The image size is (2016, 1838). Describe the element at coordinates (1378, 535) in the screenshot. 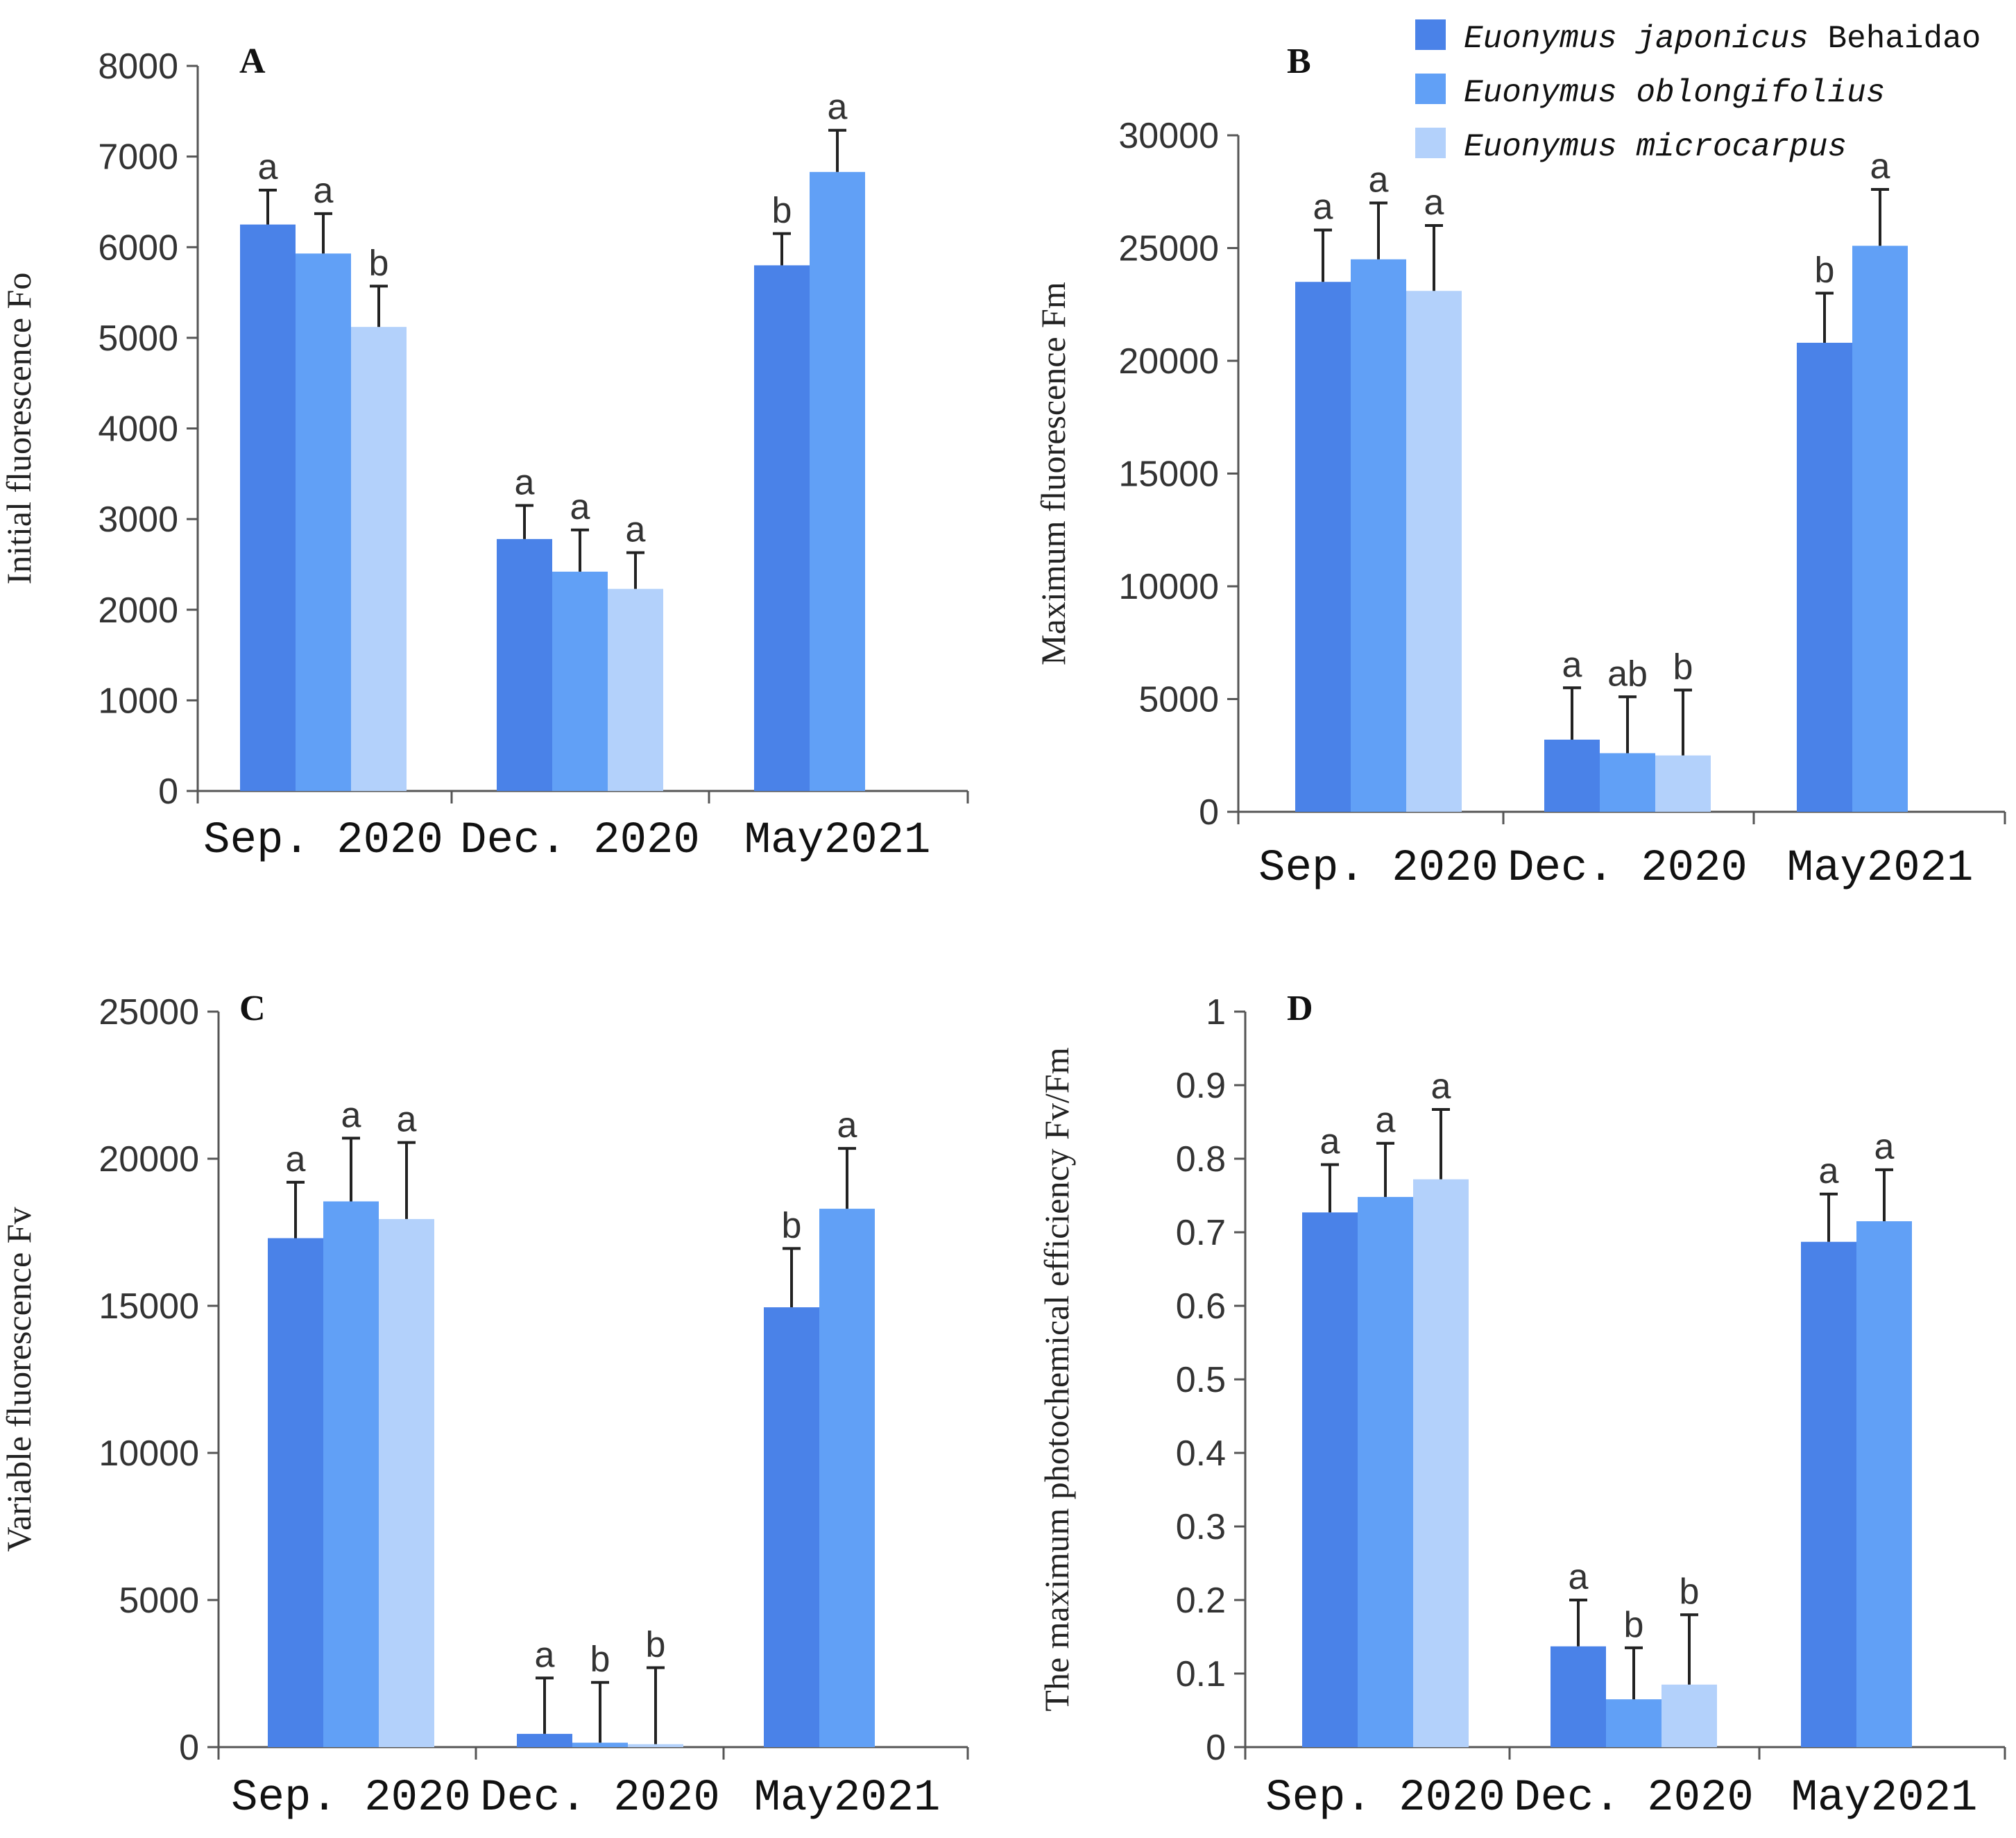

I see `bar-b-series1-cat0` at that location.